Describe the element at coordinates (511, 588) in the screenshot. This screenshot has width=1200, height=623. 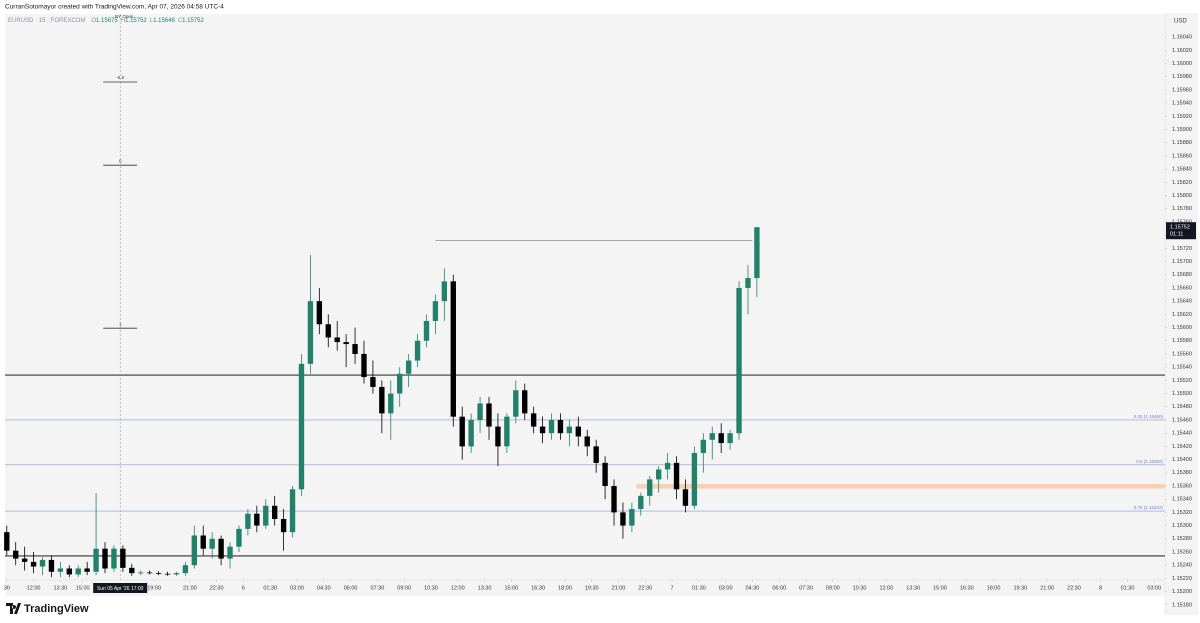
I see `x-tick-label: 15:00` at that location.